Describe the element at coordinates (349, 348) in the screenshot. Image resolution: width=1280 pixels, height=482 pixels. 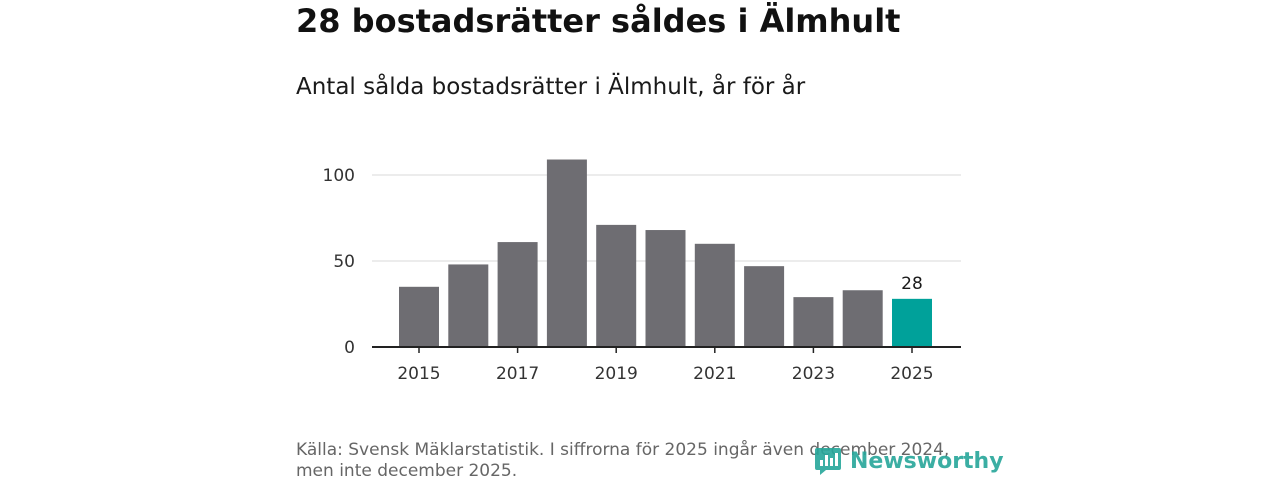
I see `y-tick-label: 0` at that location.